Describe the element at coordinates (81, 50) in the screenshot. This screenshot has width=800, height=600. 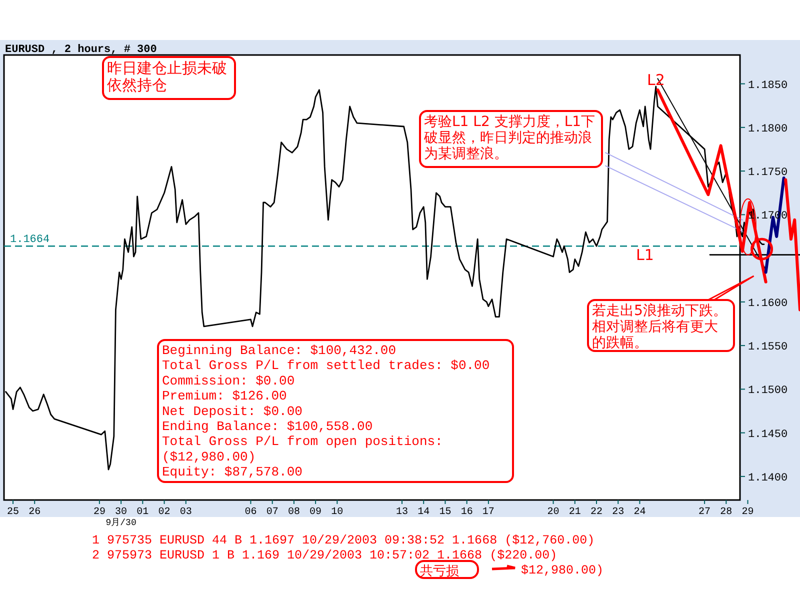
I see `chart-title: EURUSD , 2 hours, # 300` at that location.